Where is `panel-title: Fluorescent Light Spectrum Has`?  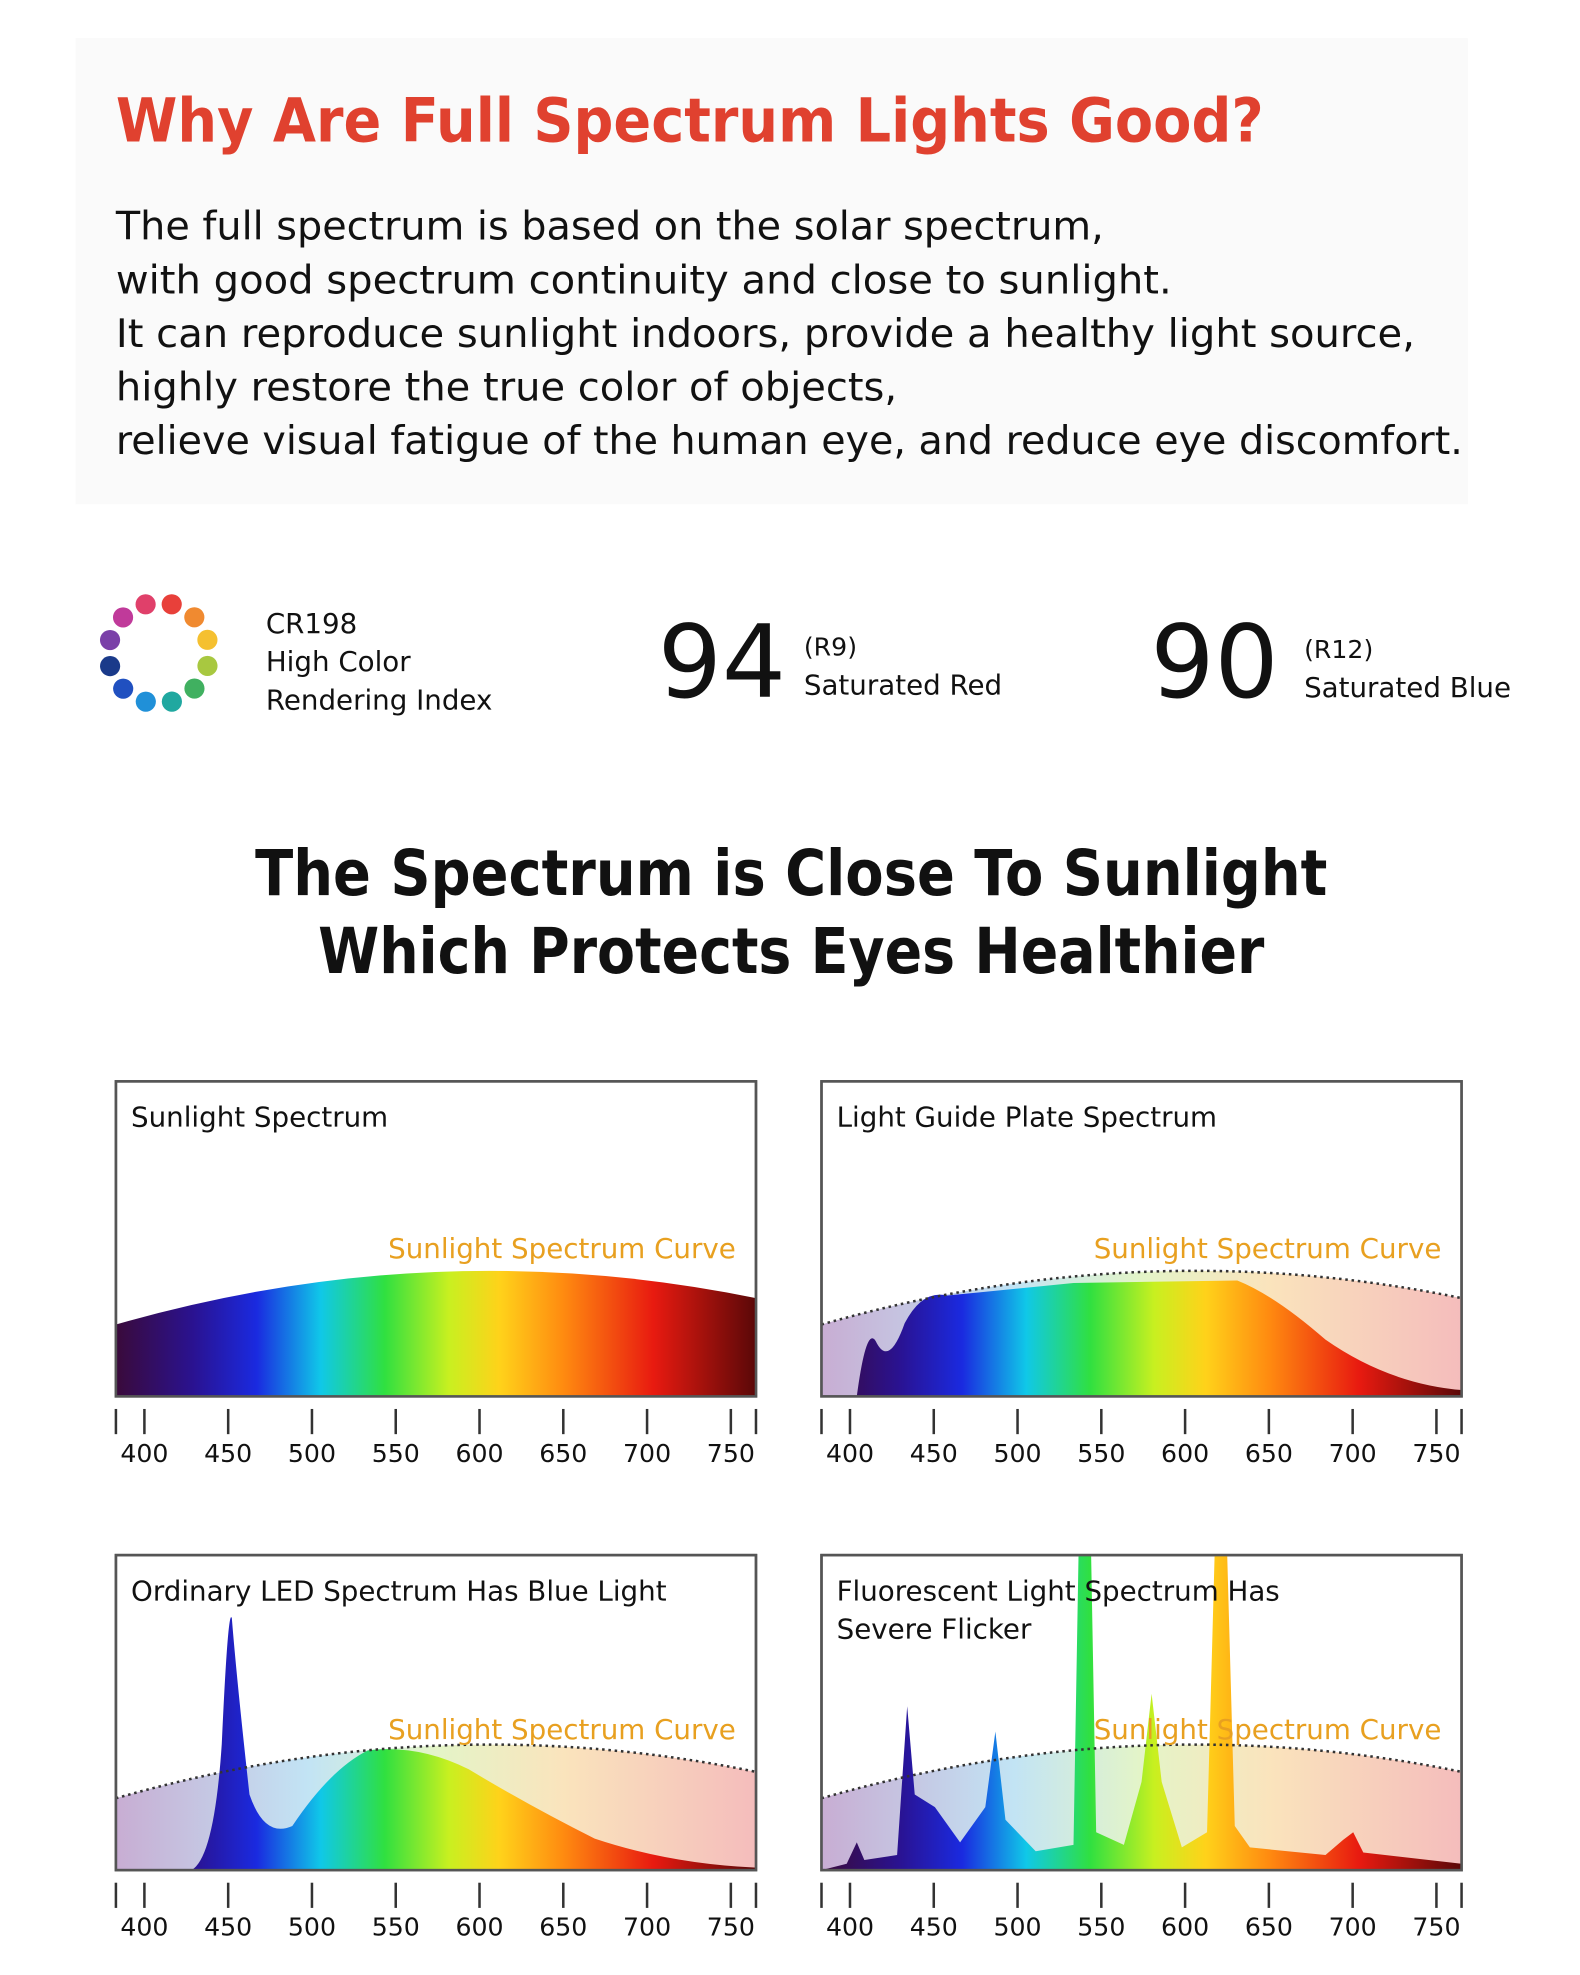
panel-title: Fluorescent Light Spectrum Has is located at coordinates (1058, 1590).